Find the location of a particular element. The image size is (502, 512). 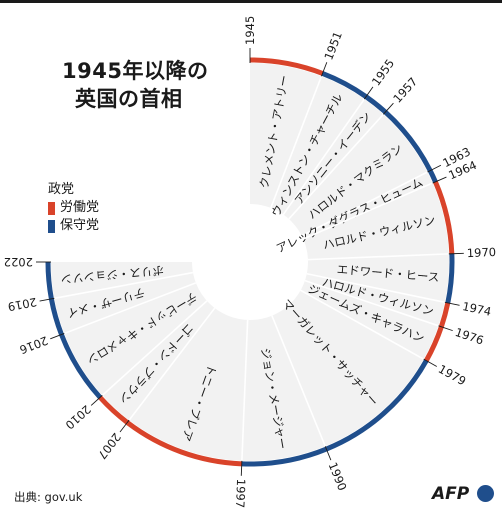

year-label: 1990 is located at coordinates (338, 476).